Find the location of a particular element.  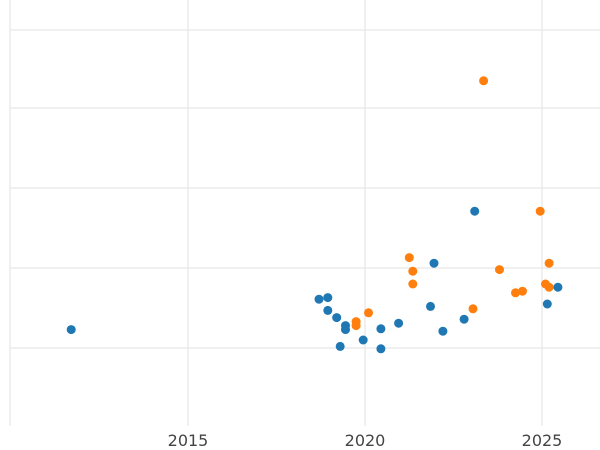

x-tick-label: 2015 is located at coordinates (188, 440).